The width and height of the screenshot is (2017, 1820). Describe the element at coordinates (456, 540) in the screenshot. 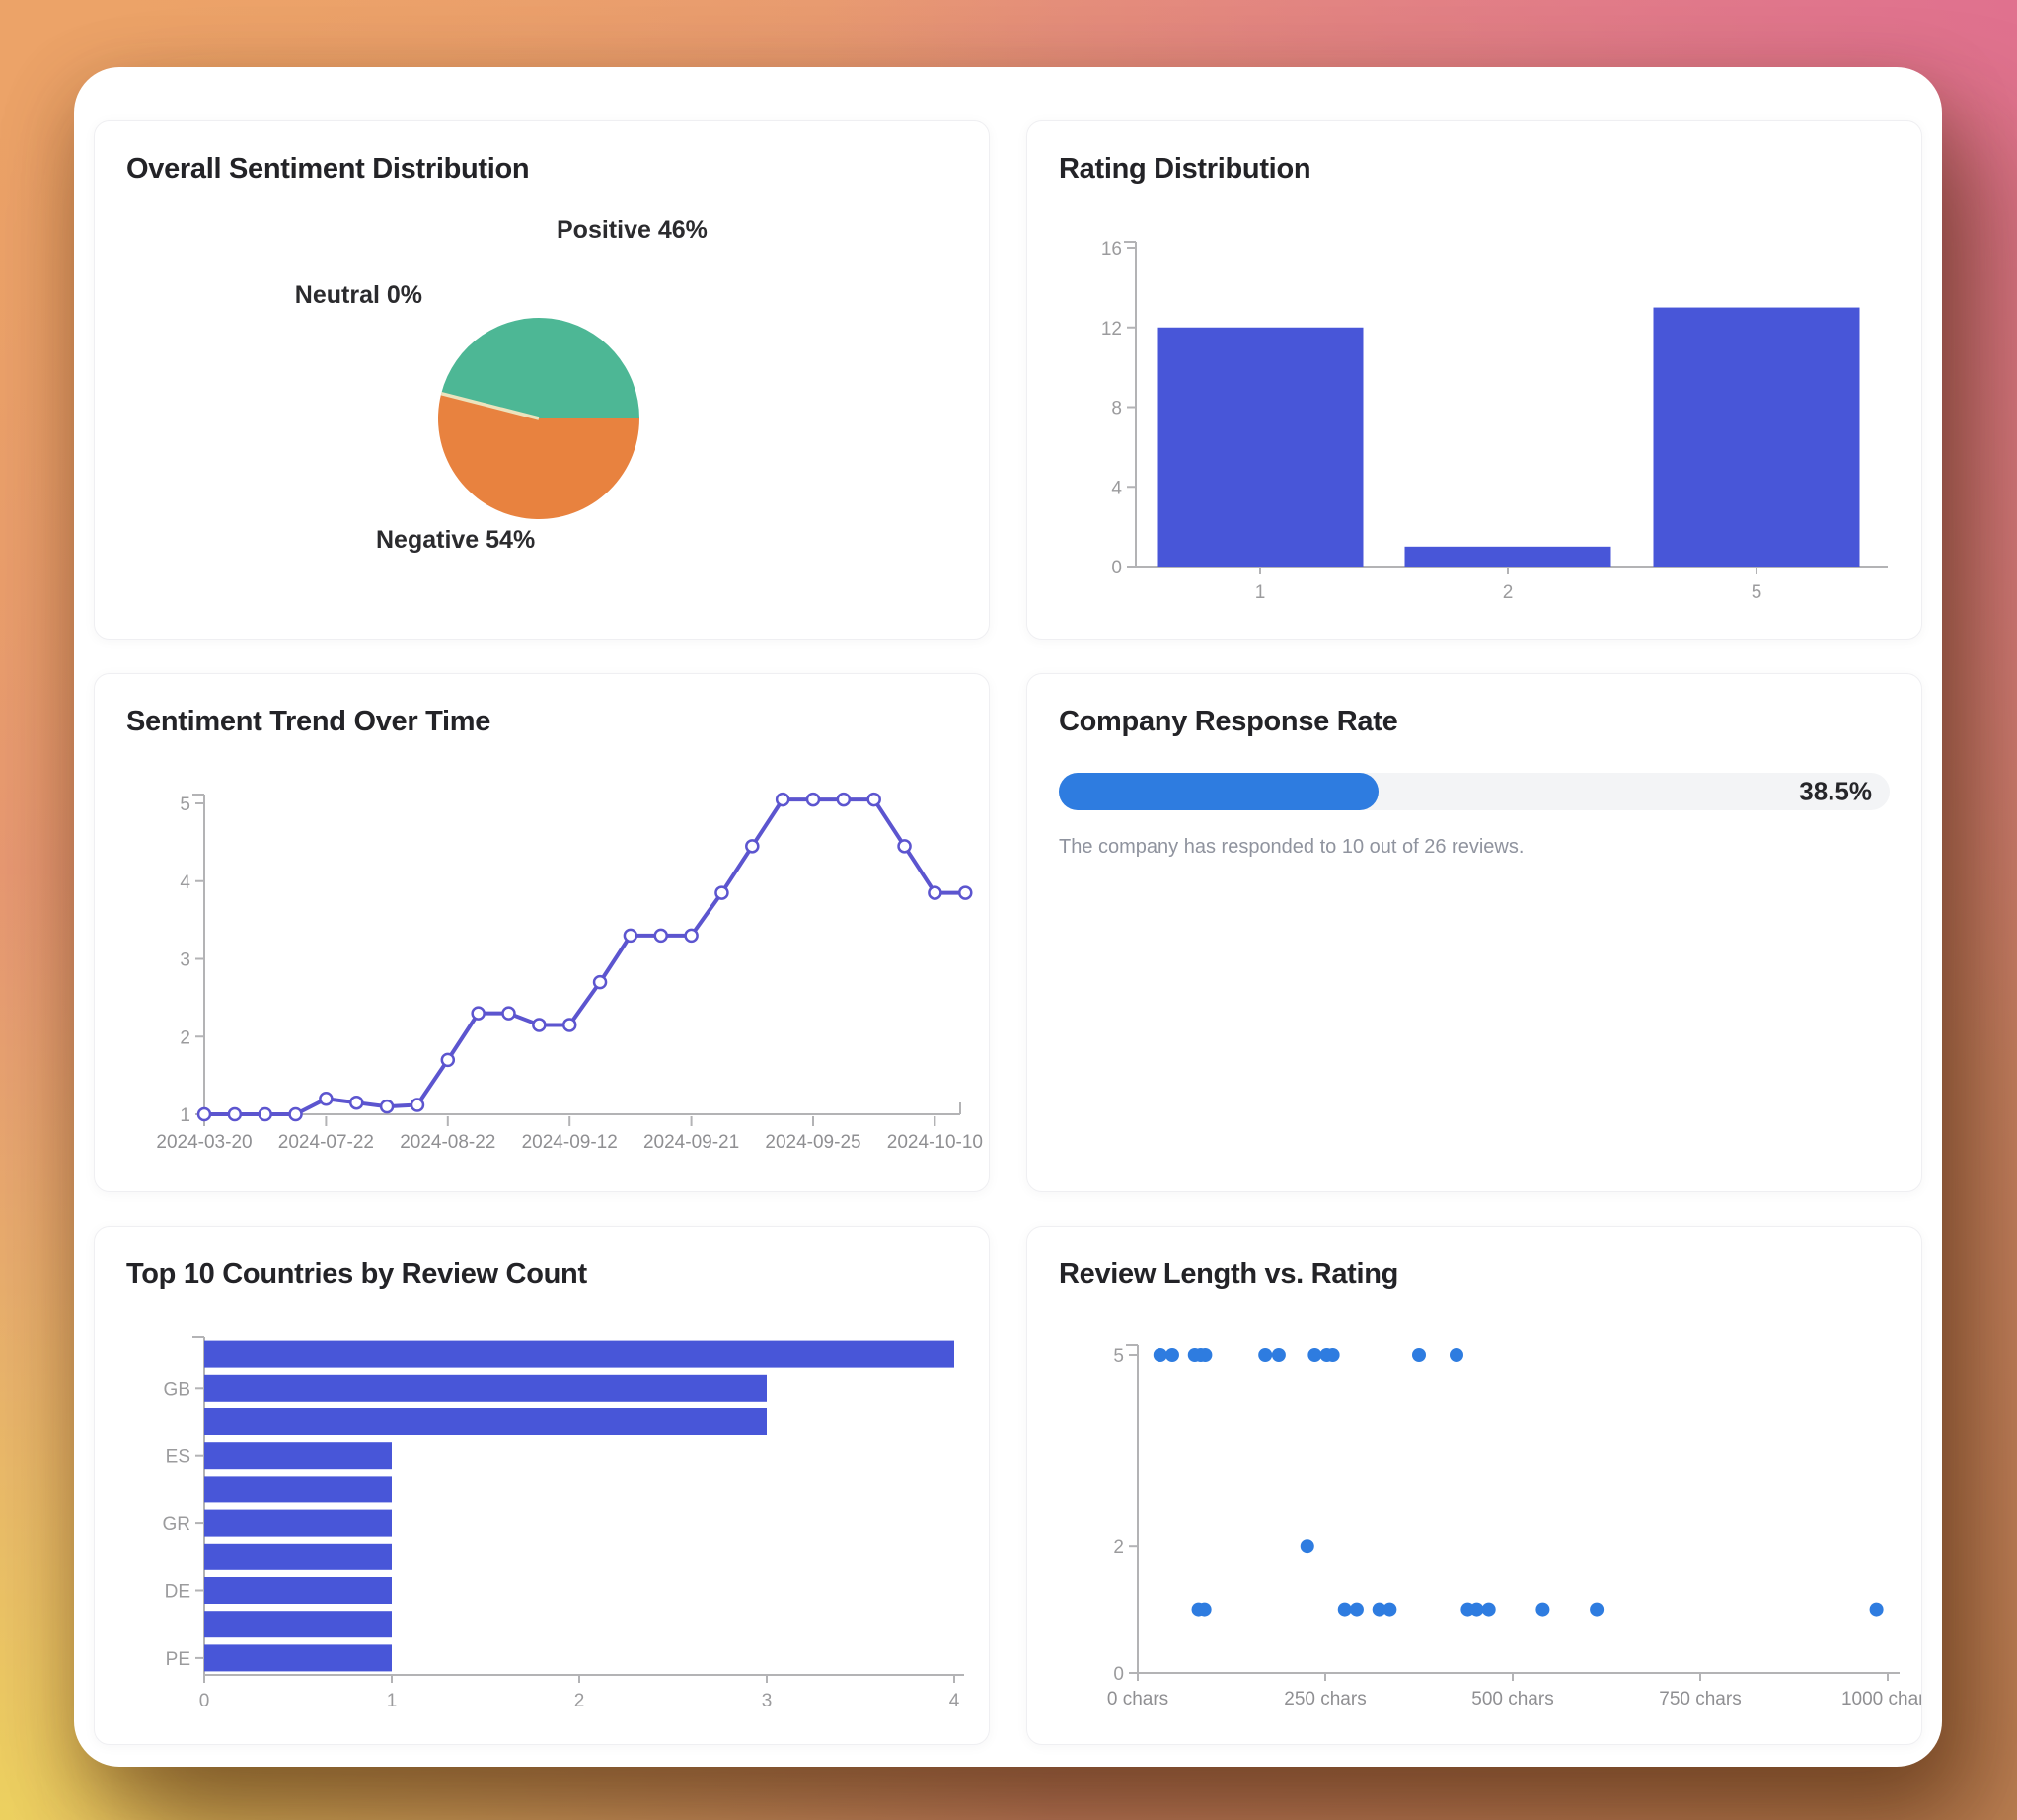

I see `svg-text: Negative 54%` at that location.